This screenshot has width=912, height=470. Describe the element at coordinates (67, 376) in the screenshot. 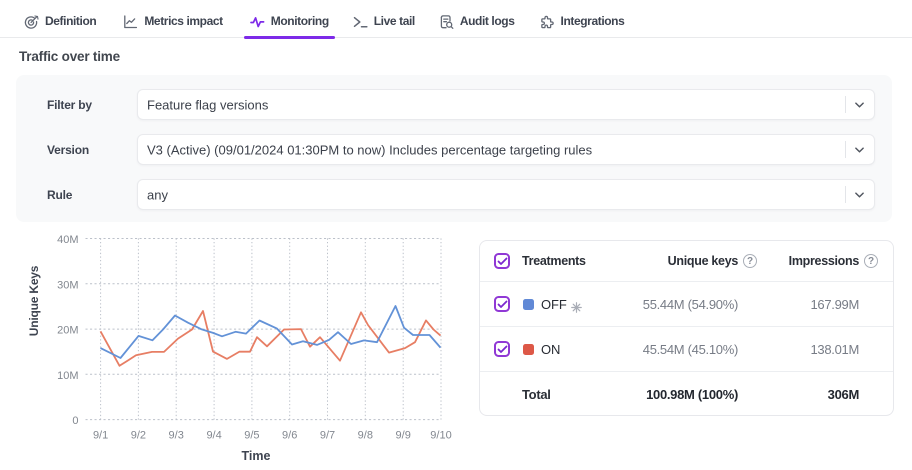

I see `svg-text: 10M` at that location.